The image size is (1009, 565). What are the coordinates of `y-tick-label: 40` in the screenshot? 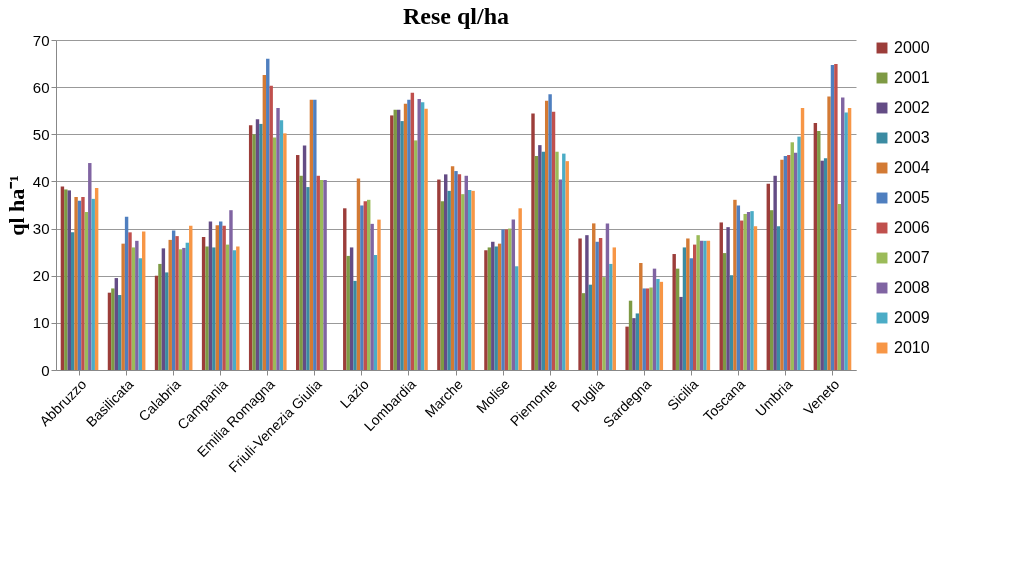 It's located at (41, 181).